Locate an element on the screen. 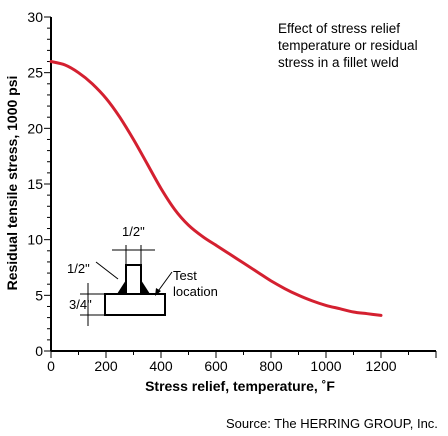 The height and width of the screenshot is (436, 448). y-tick-label: 10 is located at coordinates (35, 240).